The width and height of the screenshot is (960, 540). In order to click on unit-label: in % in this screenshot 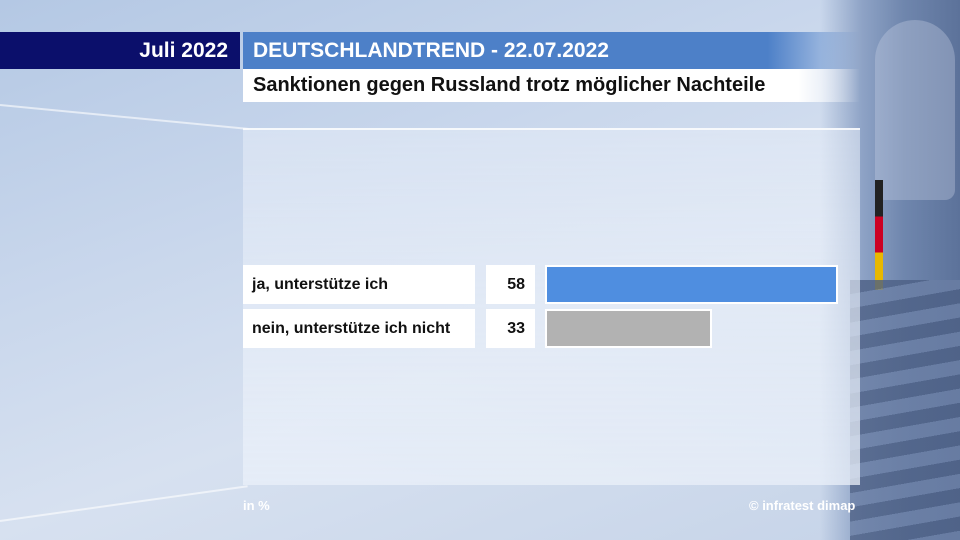, I will do `click(256, 505)`.